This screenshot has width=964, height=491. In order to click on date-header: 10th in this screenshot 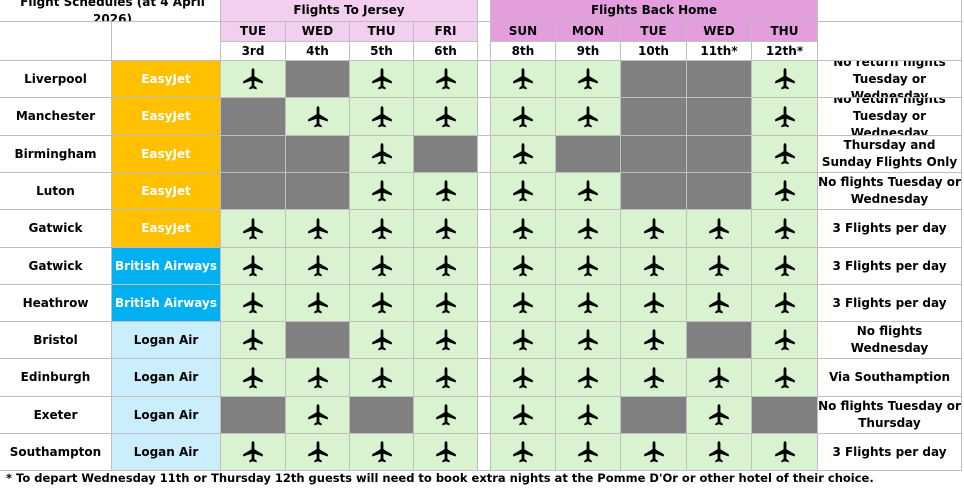, I will do `click(654, 51)`.